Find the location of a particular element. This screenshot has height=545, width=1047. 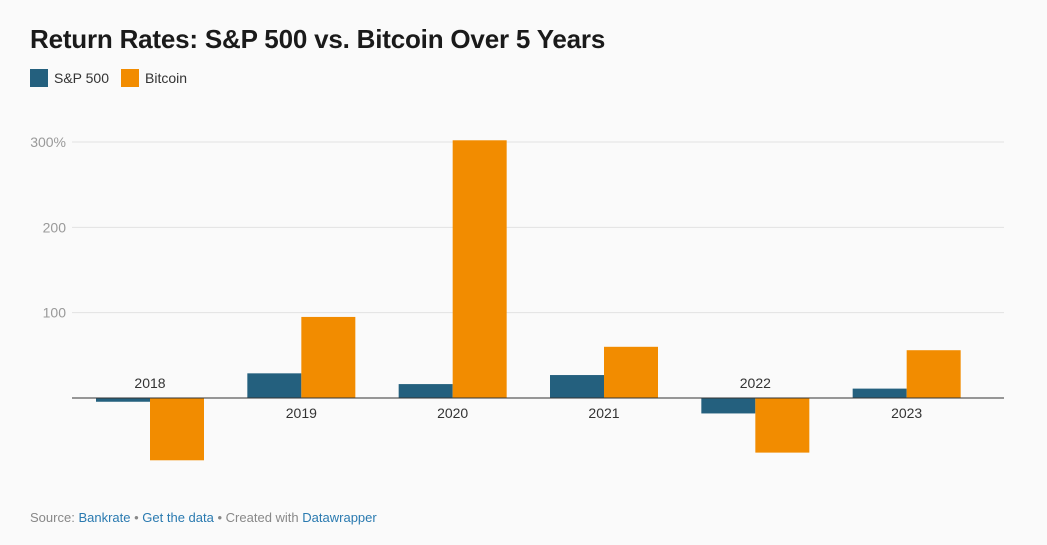

legend: S&P 500 Bitcoin is located at coordinates (114, 78).